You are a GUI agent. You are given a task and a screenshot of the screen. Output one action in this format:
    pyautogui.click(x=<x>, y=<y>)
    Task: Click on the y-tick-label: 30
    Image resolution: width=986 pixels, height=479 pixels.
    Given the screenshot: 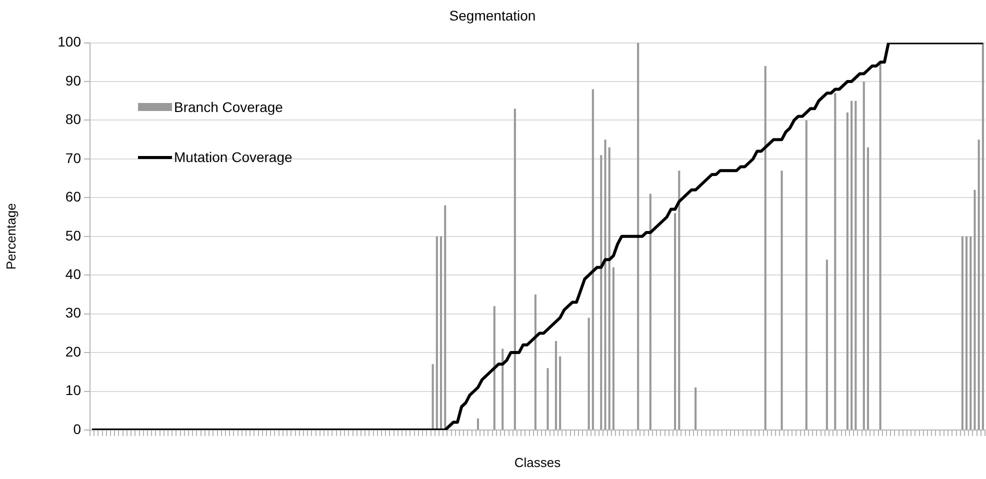 What is the action you would take?
    pyautogui.click(x=73, y=312)
    